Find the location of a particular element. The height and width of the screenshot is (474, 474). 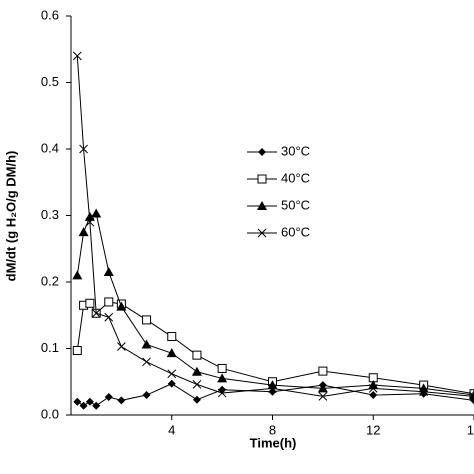

y-tick-label: 0.6 is located at coordinates (50, 14).